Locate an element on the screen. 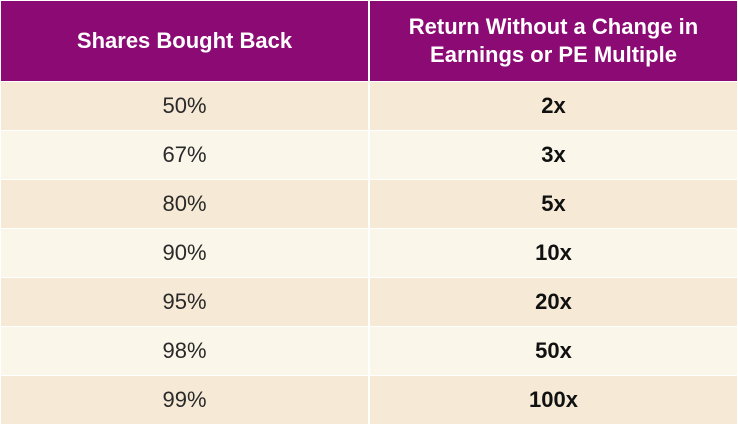  table-row: 90% 10x is located at coordinates (369, 253).